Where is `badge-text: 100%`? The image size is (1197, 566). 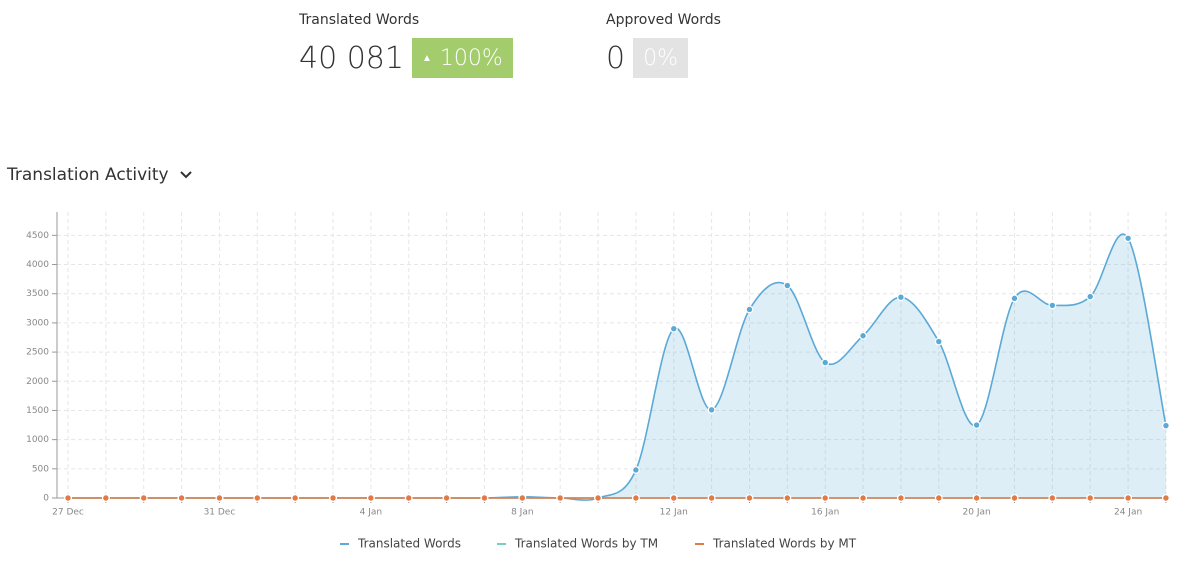 badge-text: 100% is located at coordinates (471, 58).